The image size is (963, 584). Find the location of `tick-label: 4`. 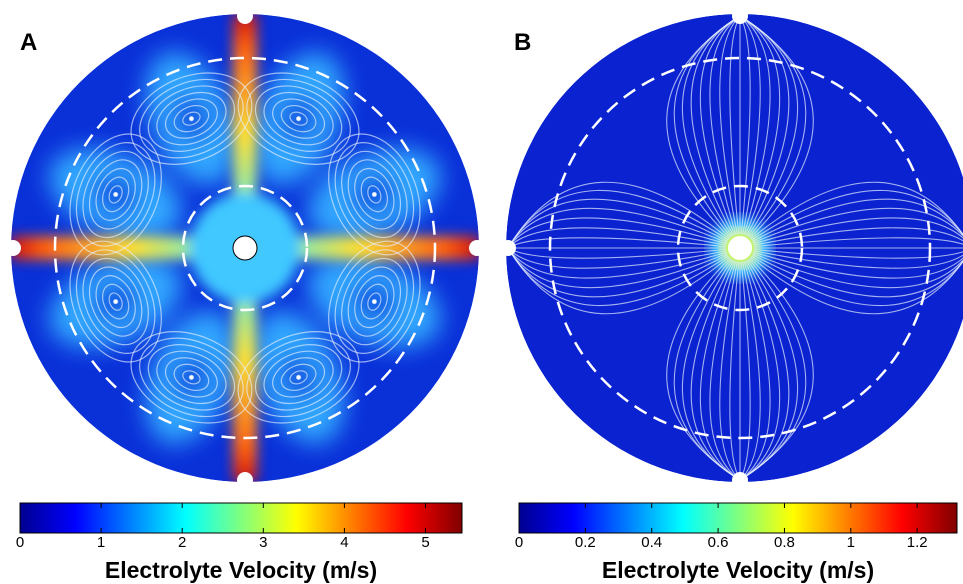

tick-label: 4 is located at coordinates (344, 542).